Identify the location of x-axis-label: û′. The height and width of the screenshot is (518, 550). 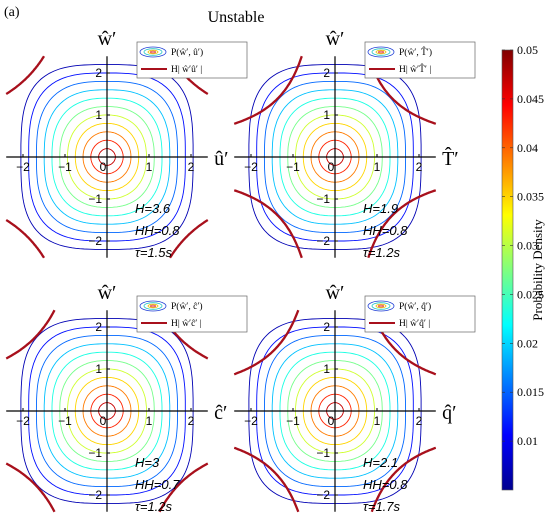
(221, 159).